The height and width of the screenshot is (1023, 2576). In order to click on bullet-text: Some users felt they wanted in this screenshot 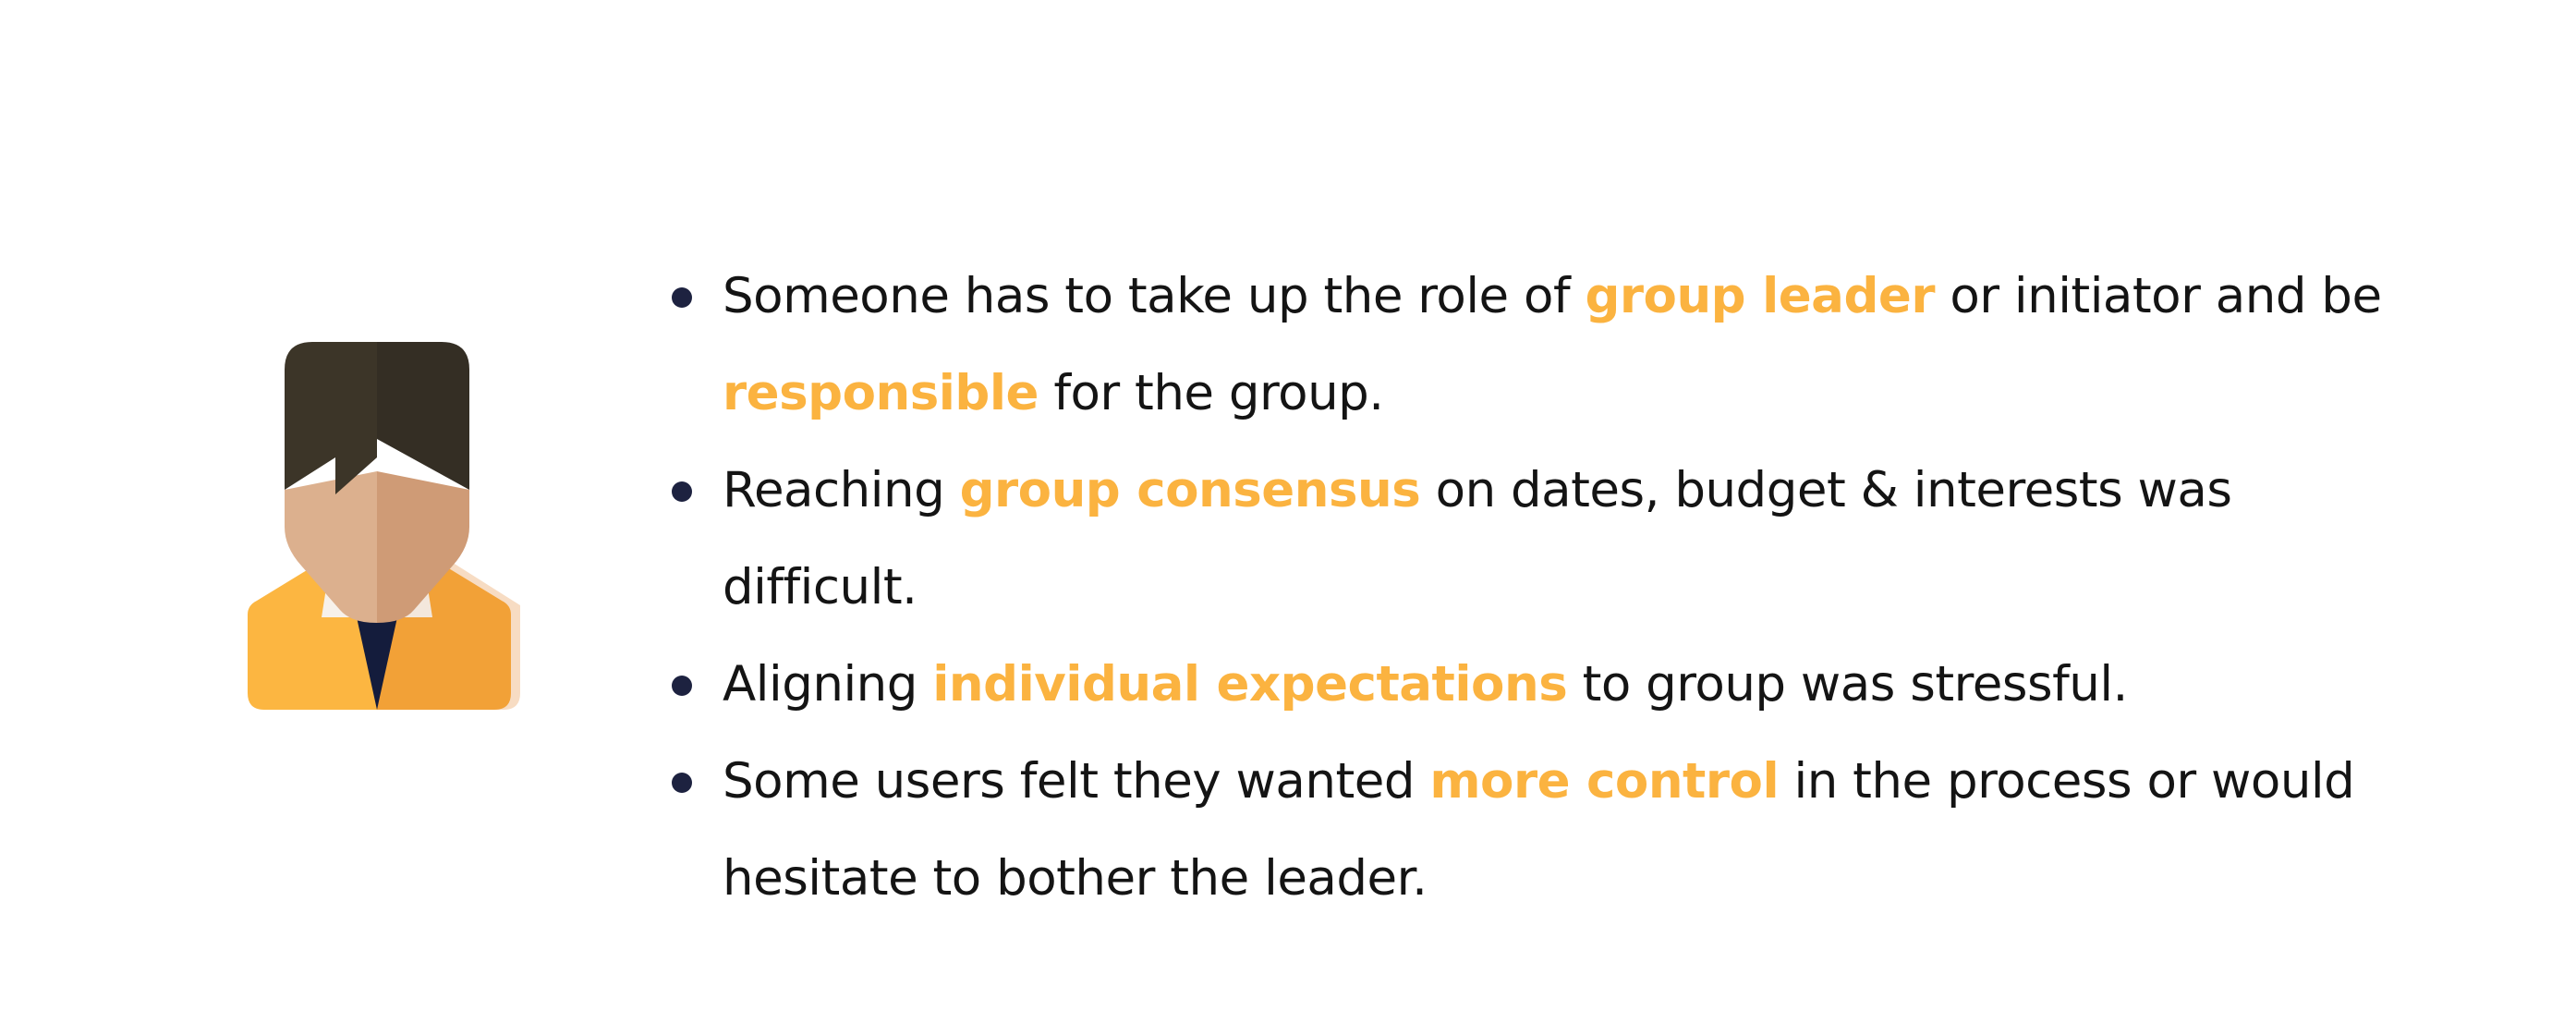, I will do `click(1076, 781)`.